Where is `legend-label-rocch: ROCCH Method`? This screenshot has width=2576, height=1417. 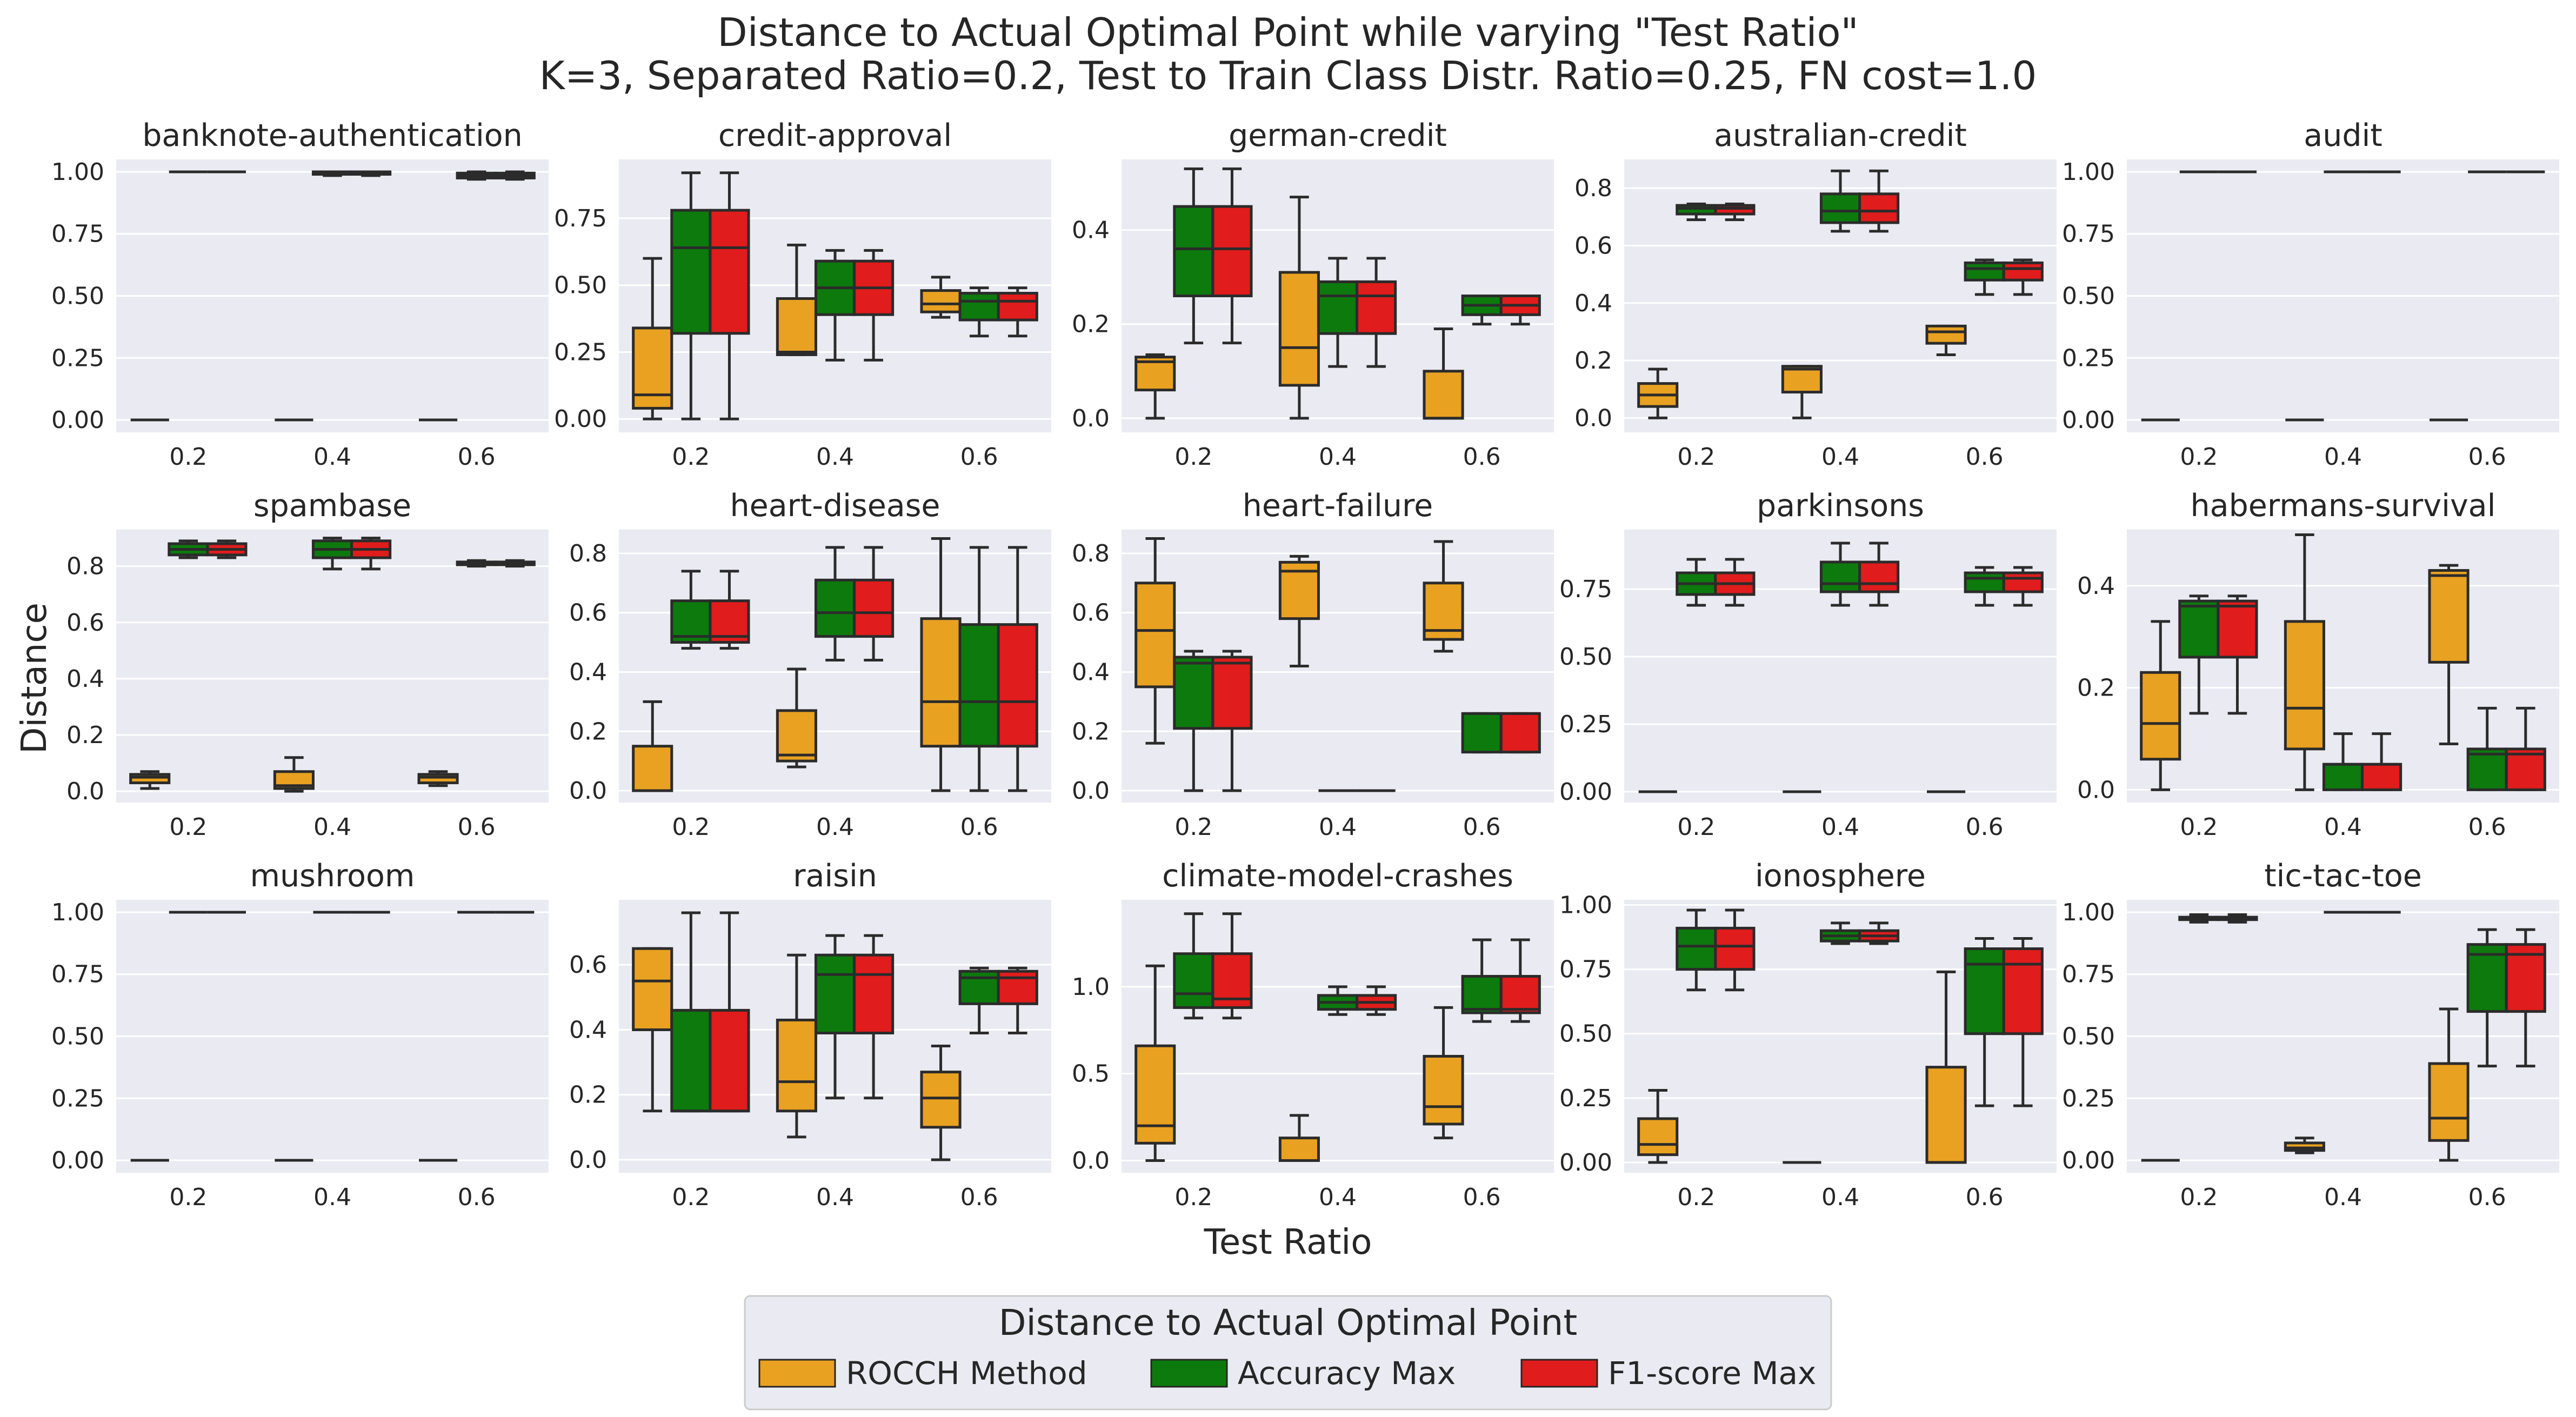 legend-label-rocch: ROCCH Method is located at coordinates (966, 1373).